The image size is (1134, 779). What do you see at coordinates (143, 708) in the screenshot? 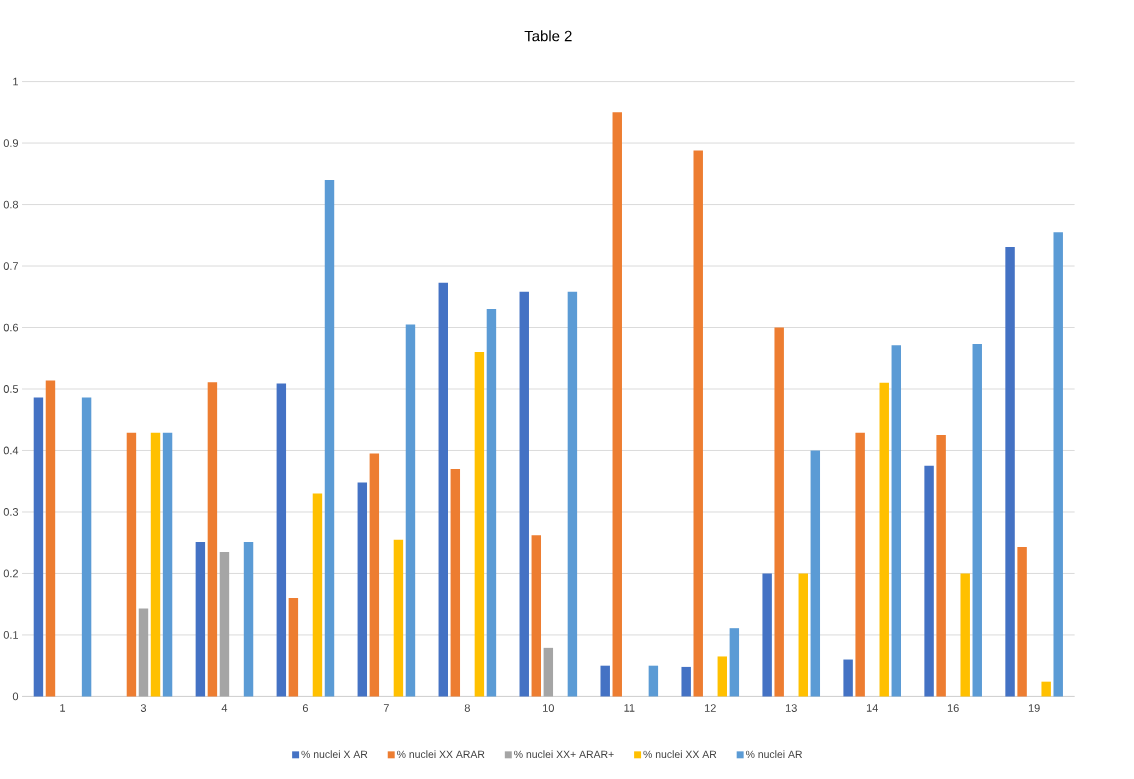
I see `x-tick-label: 3` at bounding box center [143, 708].